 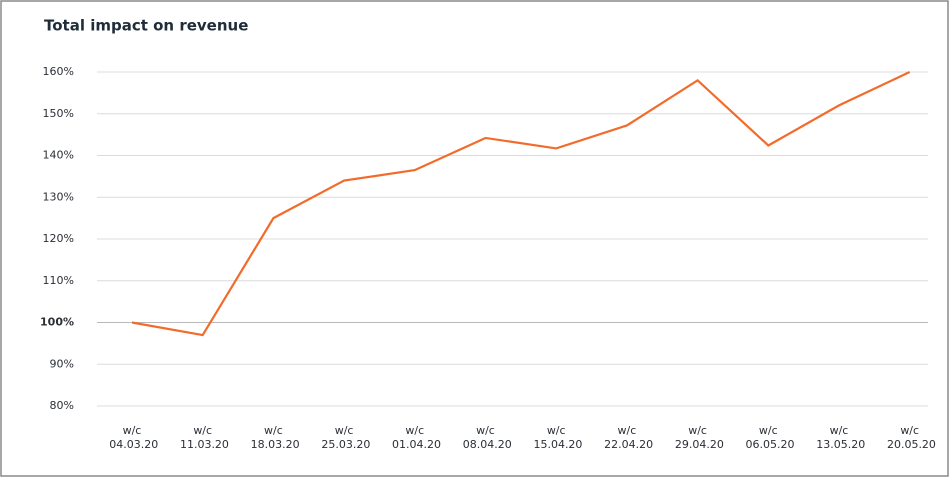 I want to click on y-tick-label: 160%, so click(x=58, y=71).